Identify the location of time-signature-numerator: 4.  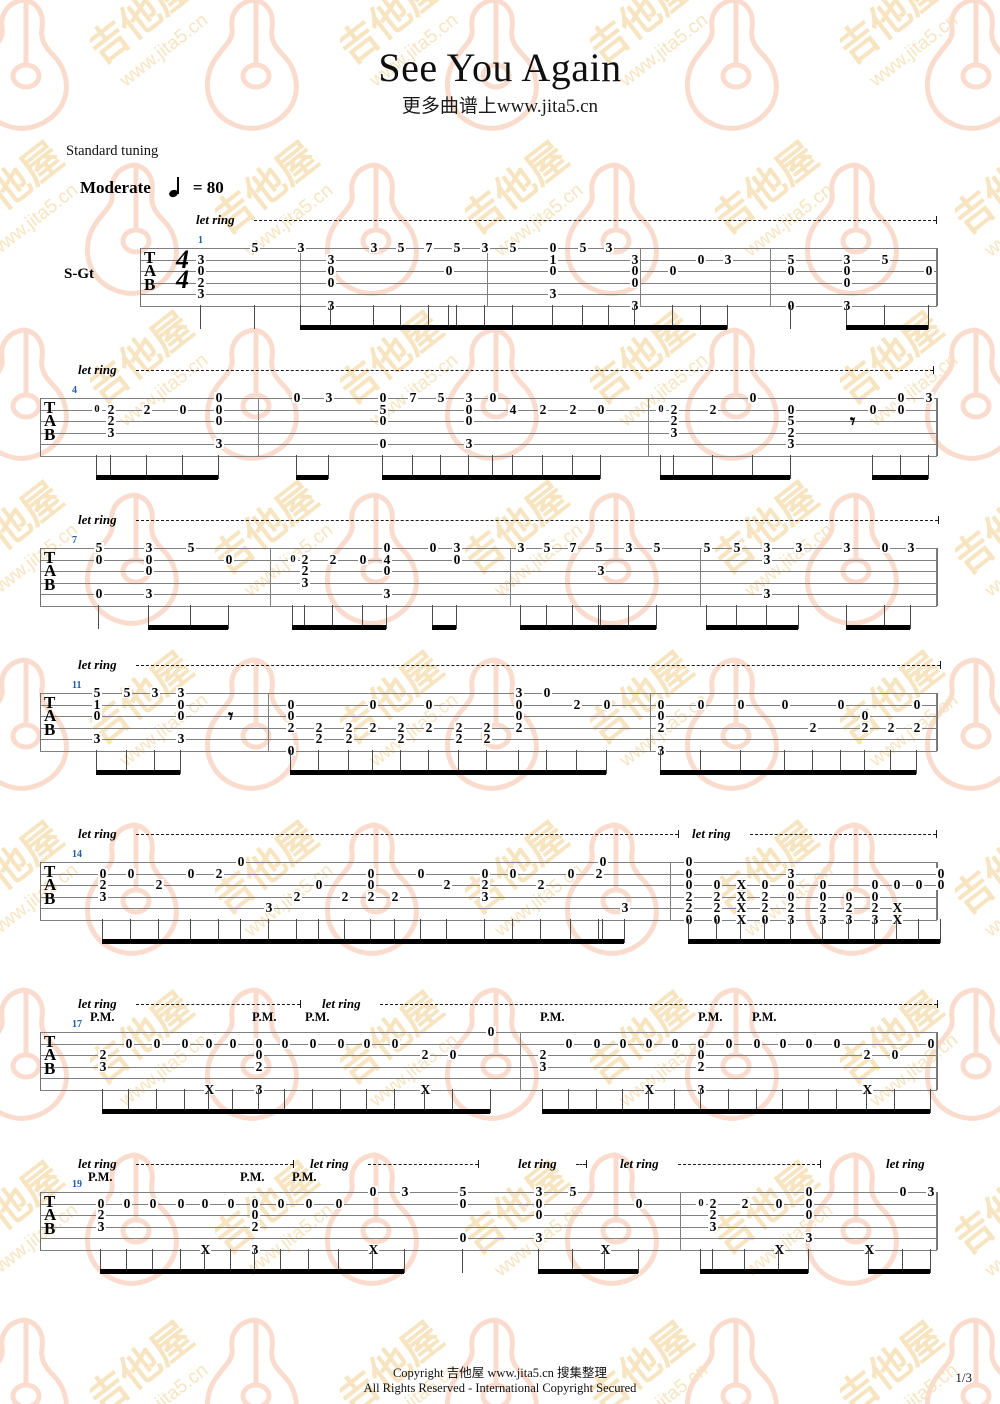
(182, 259).